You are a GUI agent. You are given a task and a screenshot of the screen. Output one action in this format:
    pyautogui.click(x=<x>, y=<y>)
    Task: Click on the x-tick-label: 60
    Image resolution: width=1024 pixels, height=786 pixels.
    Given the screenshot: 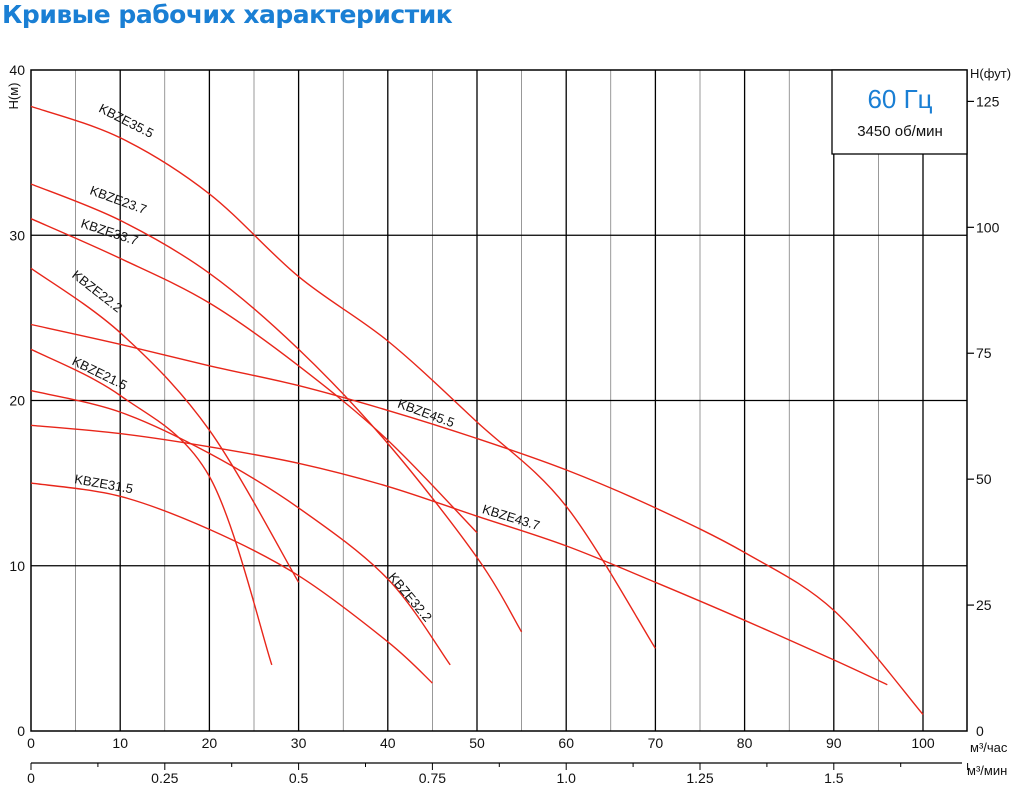 What is the action you would take?
    pyautogui.click(x=566, y=743)
    